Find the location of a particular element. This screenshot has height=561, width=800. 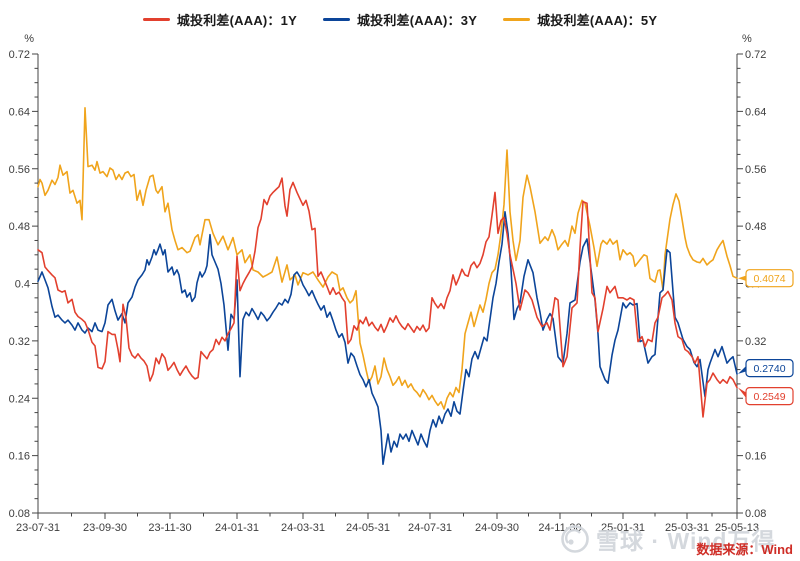

svg-text: 0.24 is located at coordinates (19, 399).